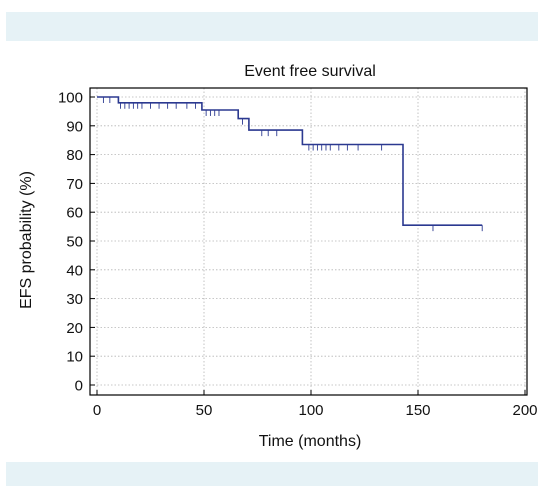  What do you see at coordinates (26, 240) in the screenshot?
I see `y-axis-label: EFS probability (%)` at bounding box center [26, 240].